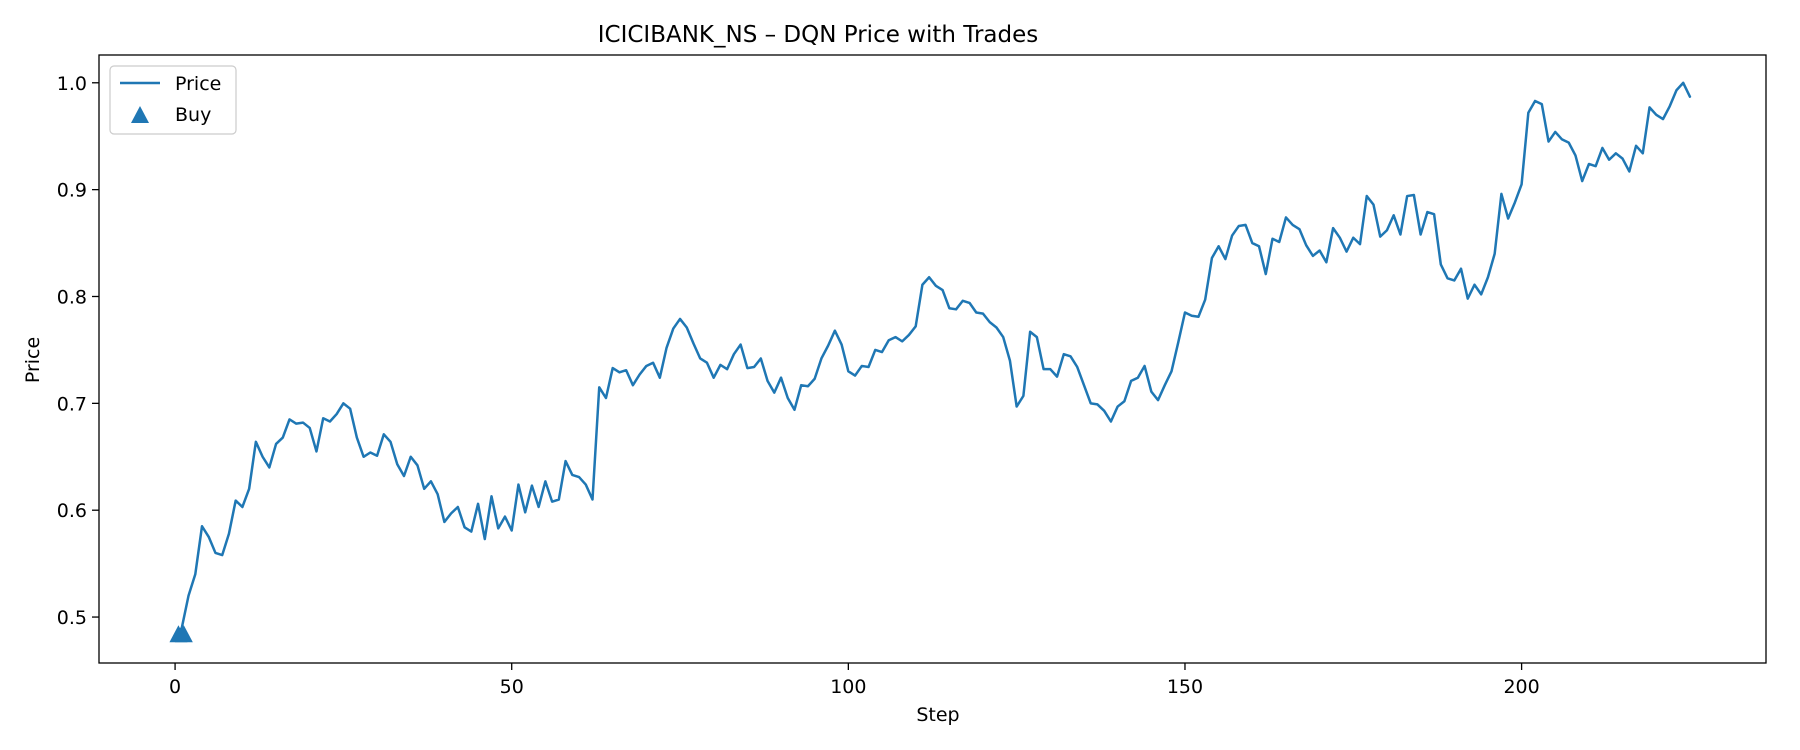 This screenshot has width=1800, height=750. Describe the element at coordinates (78, 351) in the screenshot. I see `y-axis-ticks: 0.5 0.6 0.7 0.8 0.9 1.0` at that location.